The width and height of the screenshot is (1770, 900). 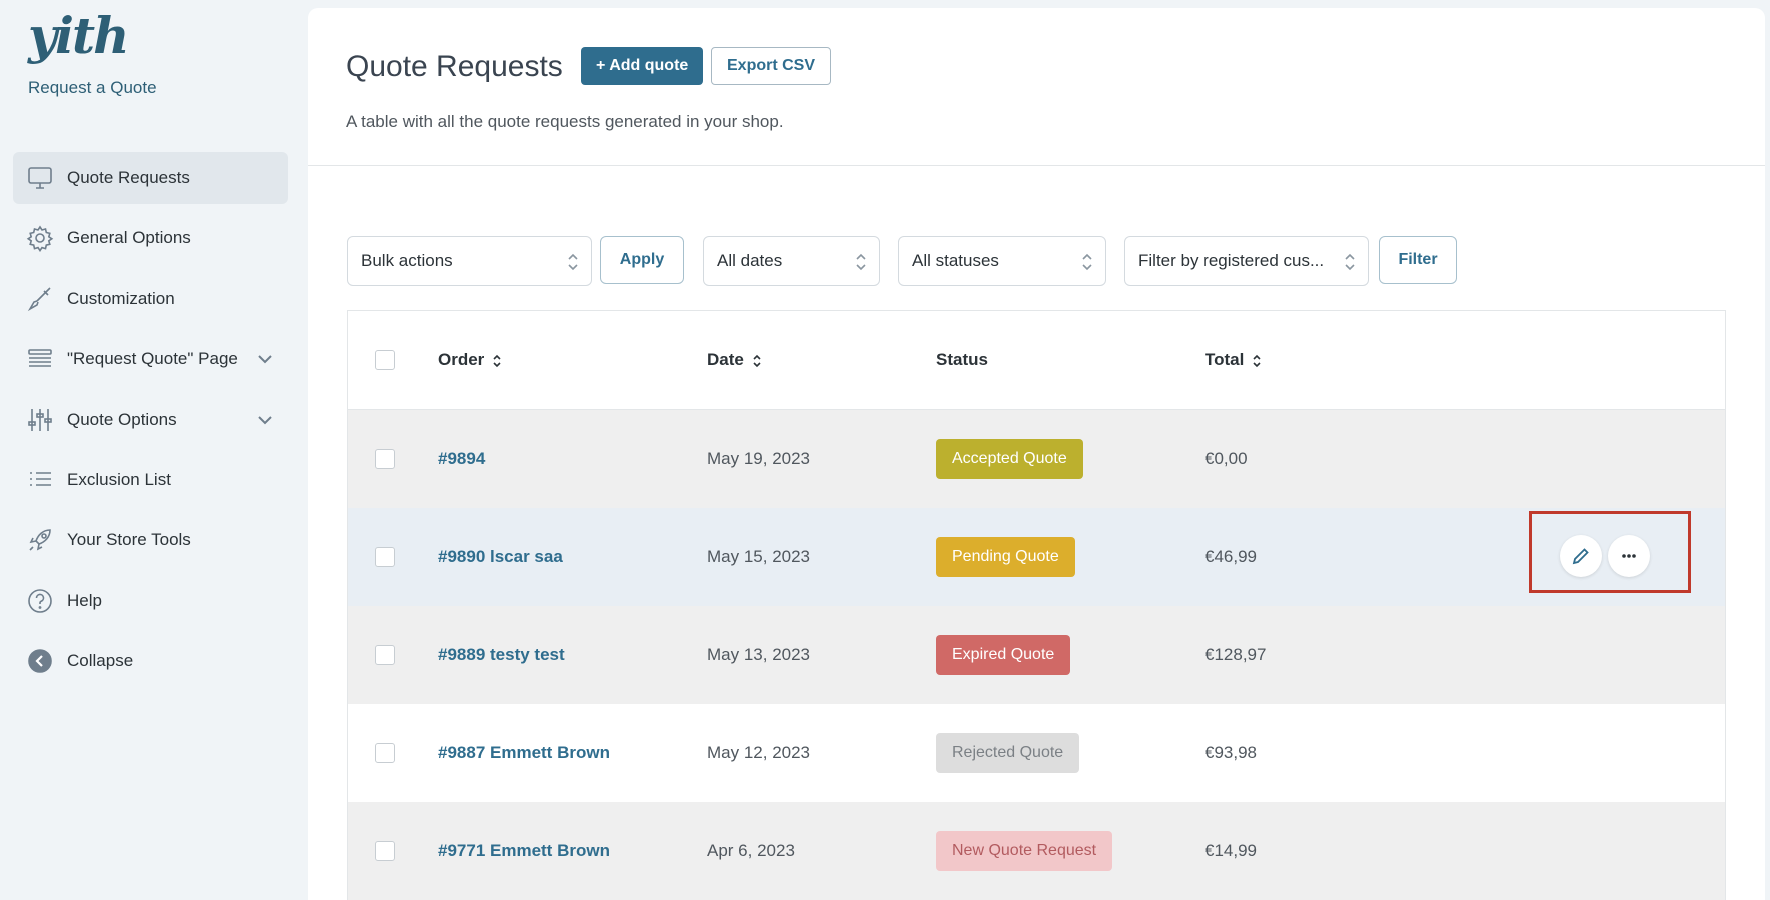 I want to click on sliders-icon, so click(x=40, y=420).